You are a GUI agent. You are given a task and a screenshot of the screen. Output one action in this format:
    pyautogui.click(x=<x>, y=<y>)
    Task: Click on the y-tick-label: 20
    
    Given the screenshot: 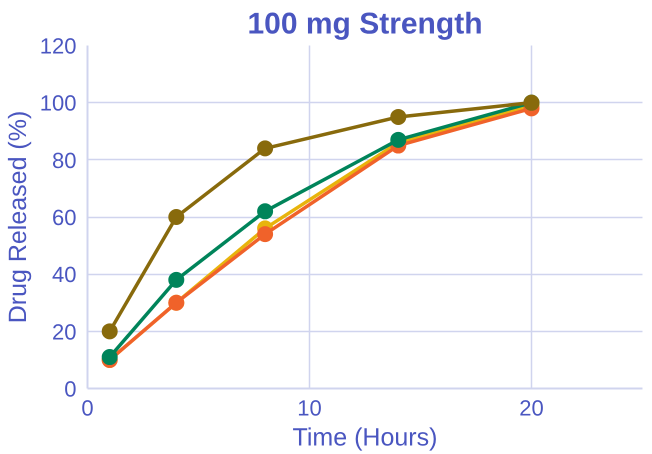 What is the action you would take?
    pyautogui.click(x=64, y=331)
    